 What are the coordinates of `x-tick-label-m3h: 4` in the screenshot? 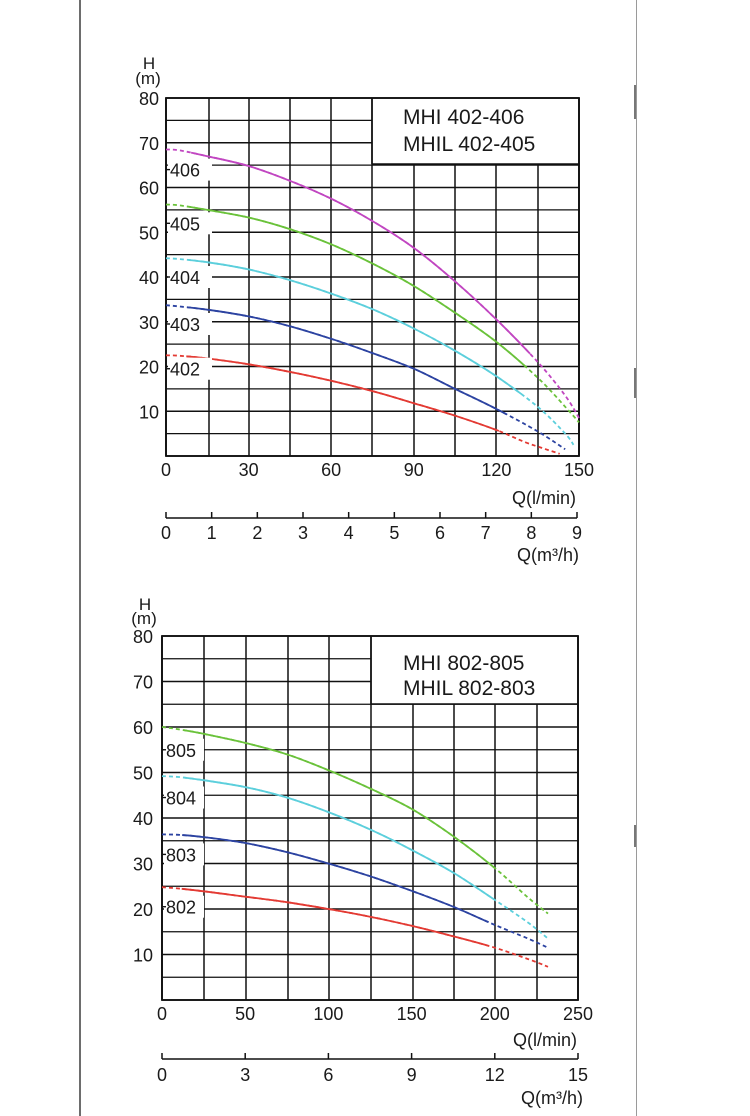 It's located at (349, 533).